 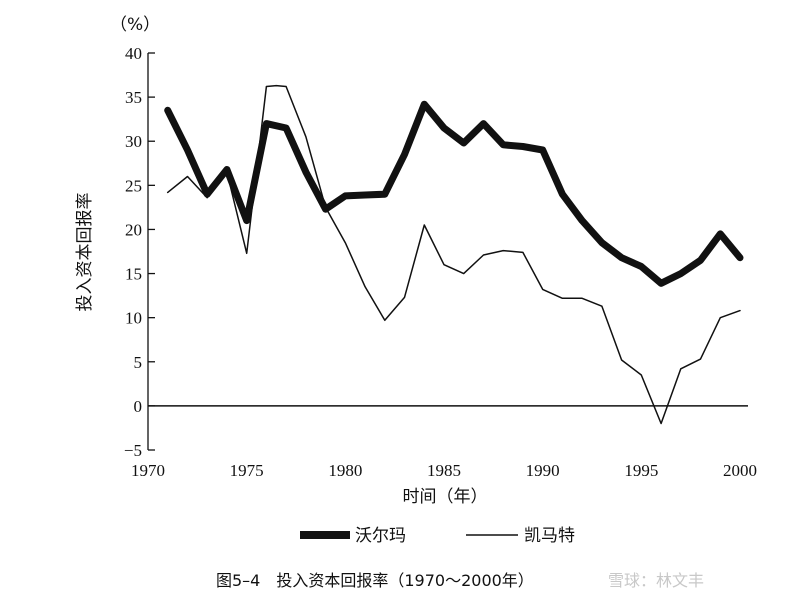 I want to click on y-tick-label: 0, so click(x=138, y=406).